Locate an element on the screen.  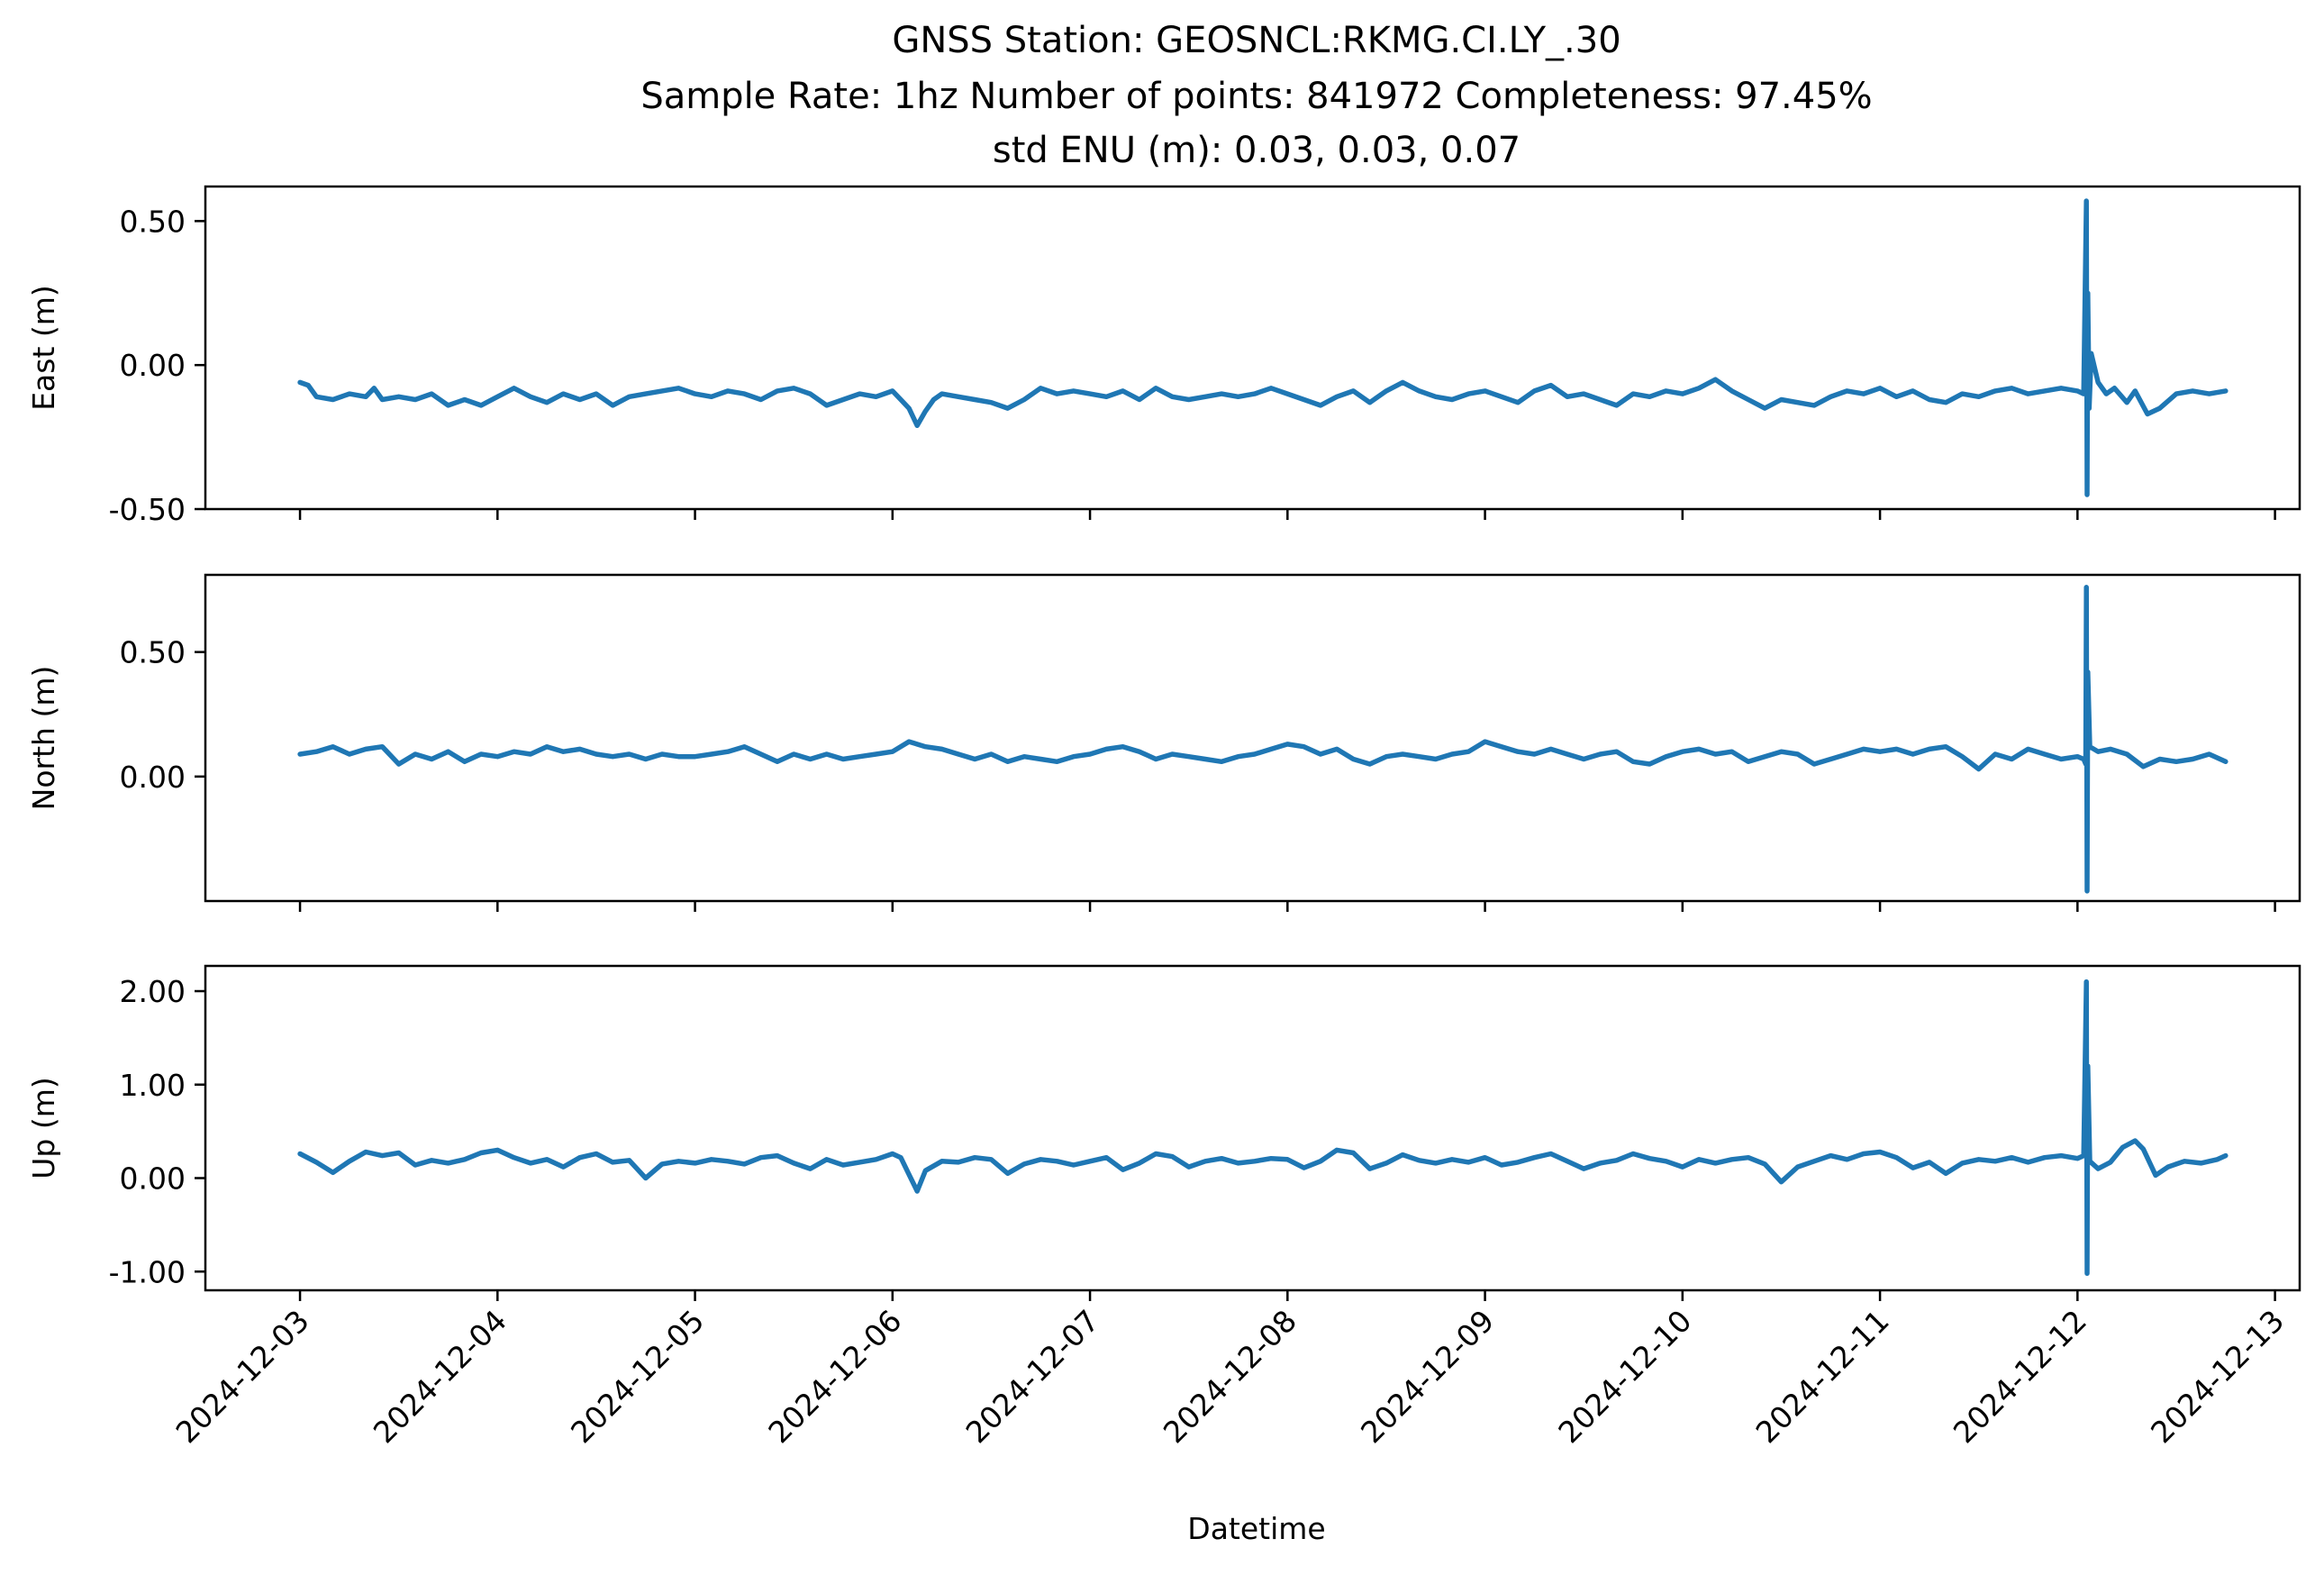
y-axis-label: Up (m) is located at coordinates (43, 1128).